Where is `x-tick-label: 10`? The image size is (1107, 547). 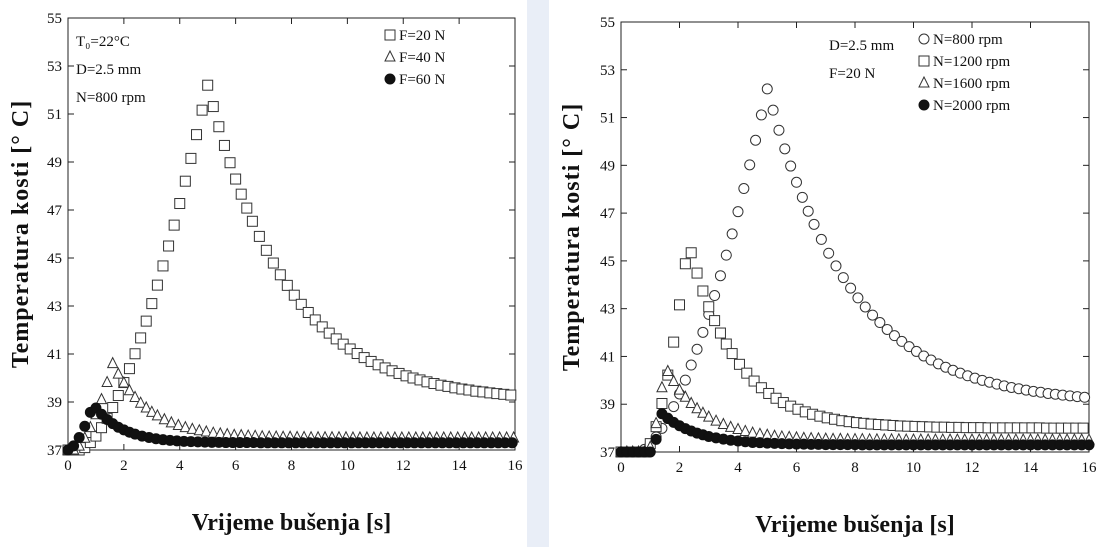 x-tick-label: 10 is located at coordinates (347, 466).